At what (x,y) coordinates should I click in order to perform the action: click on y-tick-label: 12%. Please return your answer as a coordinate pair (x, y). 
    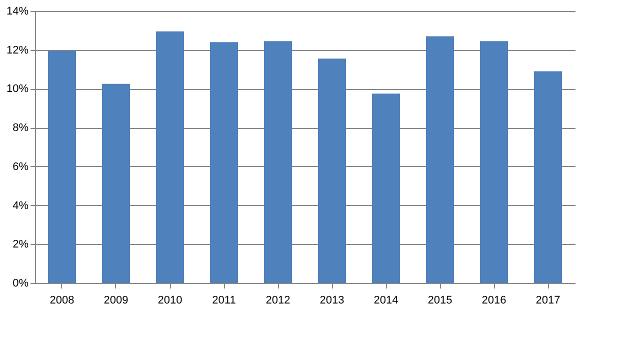
    Looking at the image, I should click on (17, 50).